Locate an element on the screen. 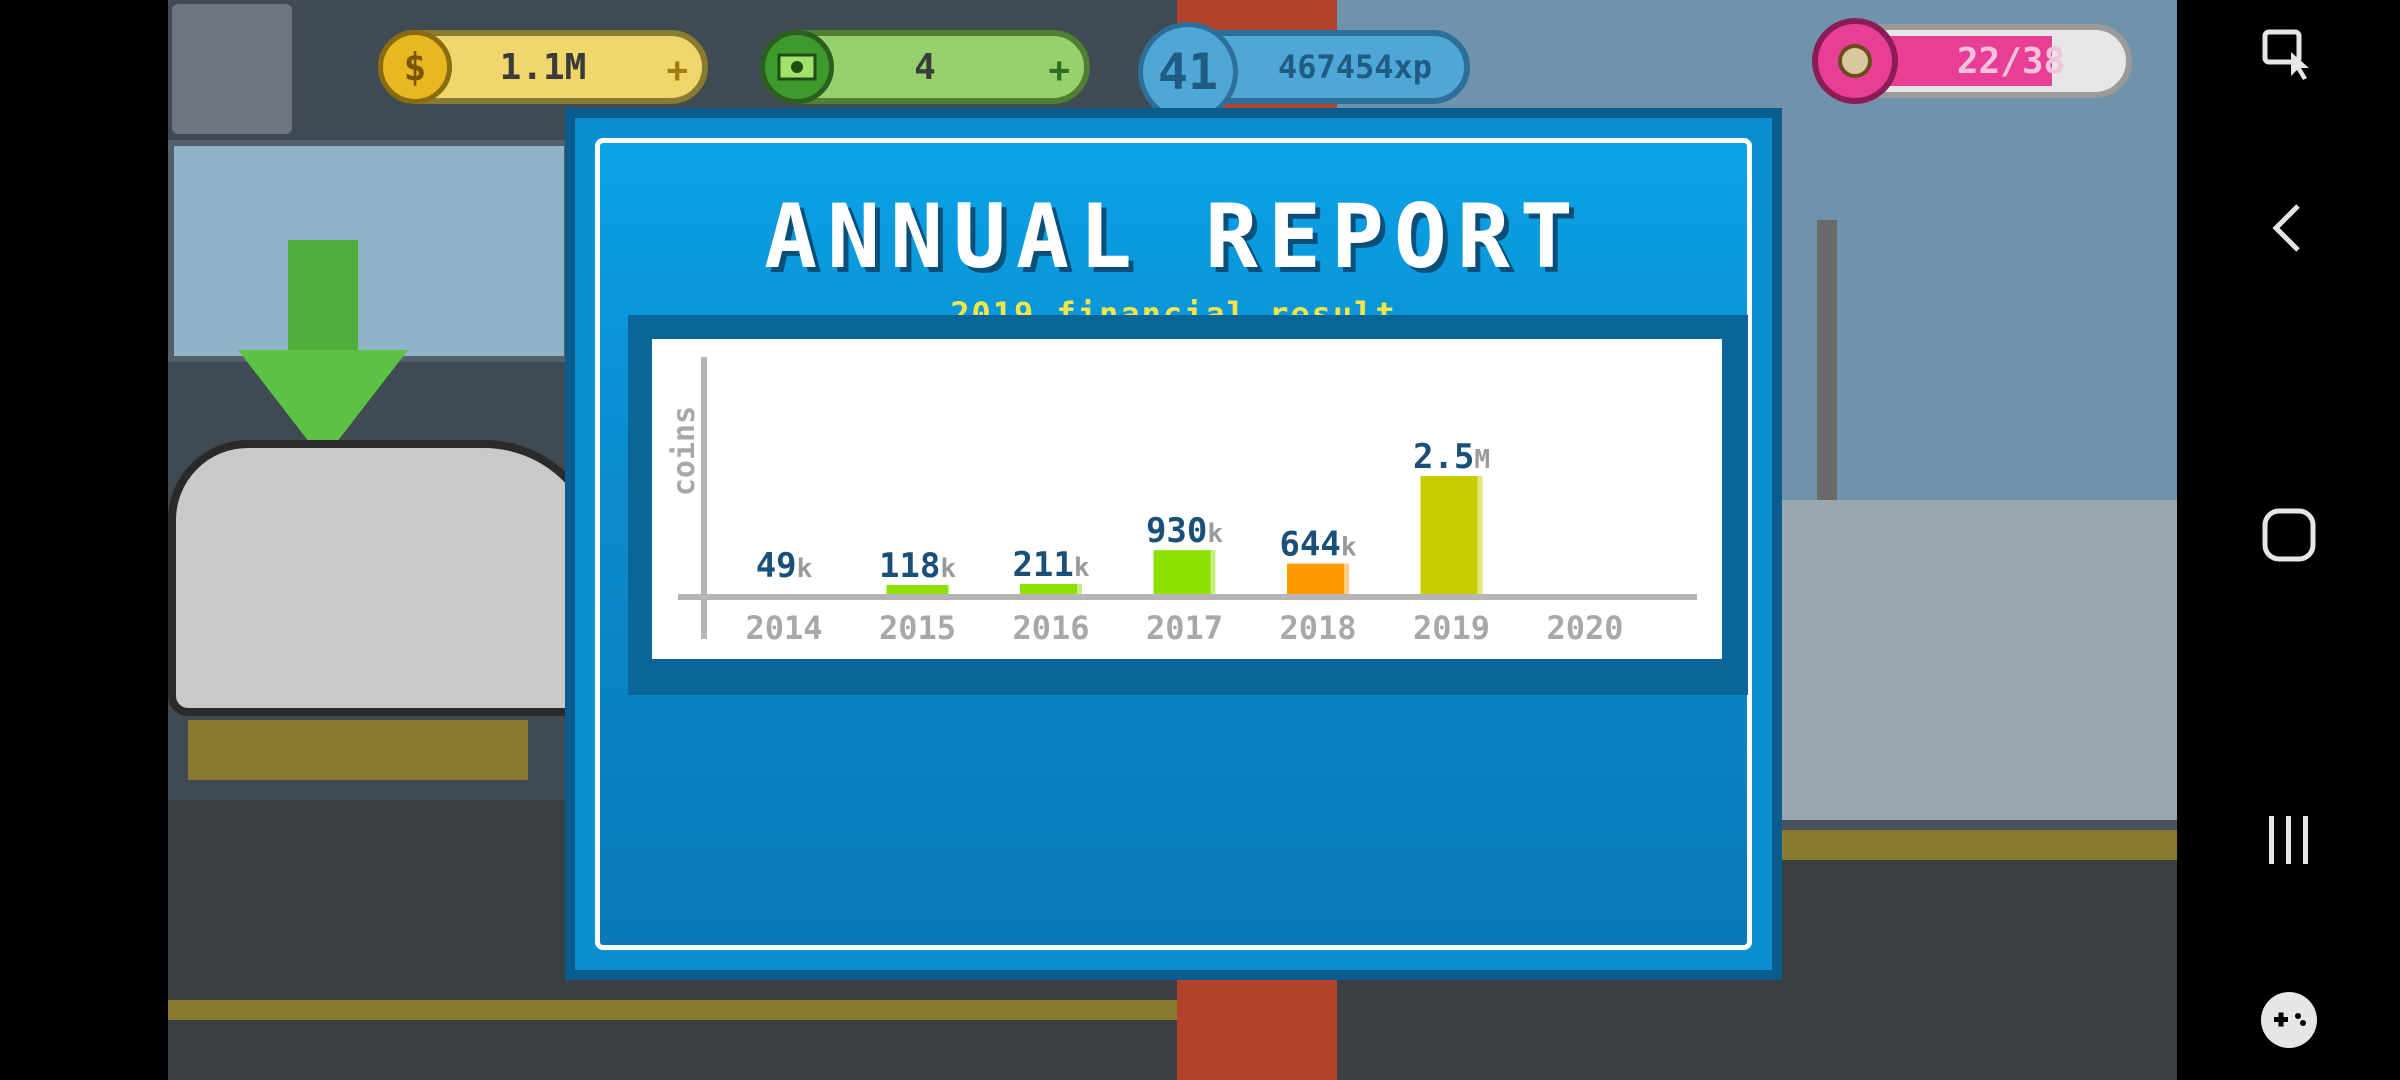  data-label-value: 118 is located at coordinates (909, 566).